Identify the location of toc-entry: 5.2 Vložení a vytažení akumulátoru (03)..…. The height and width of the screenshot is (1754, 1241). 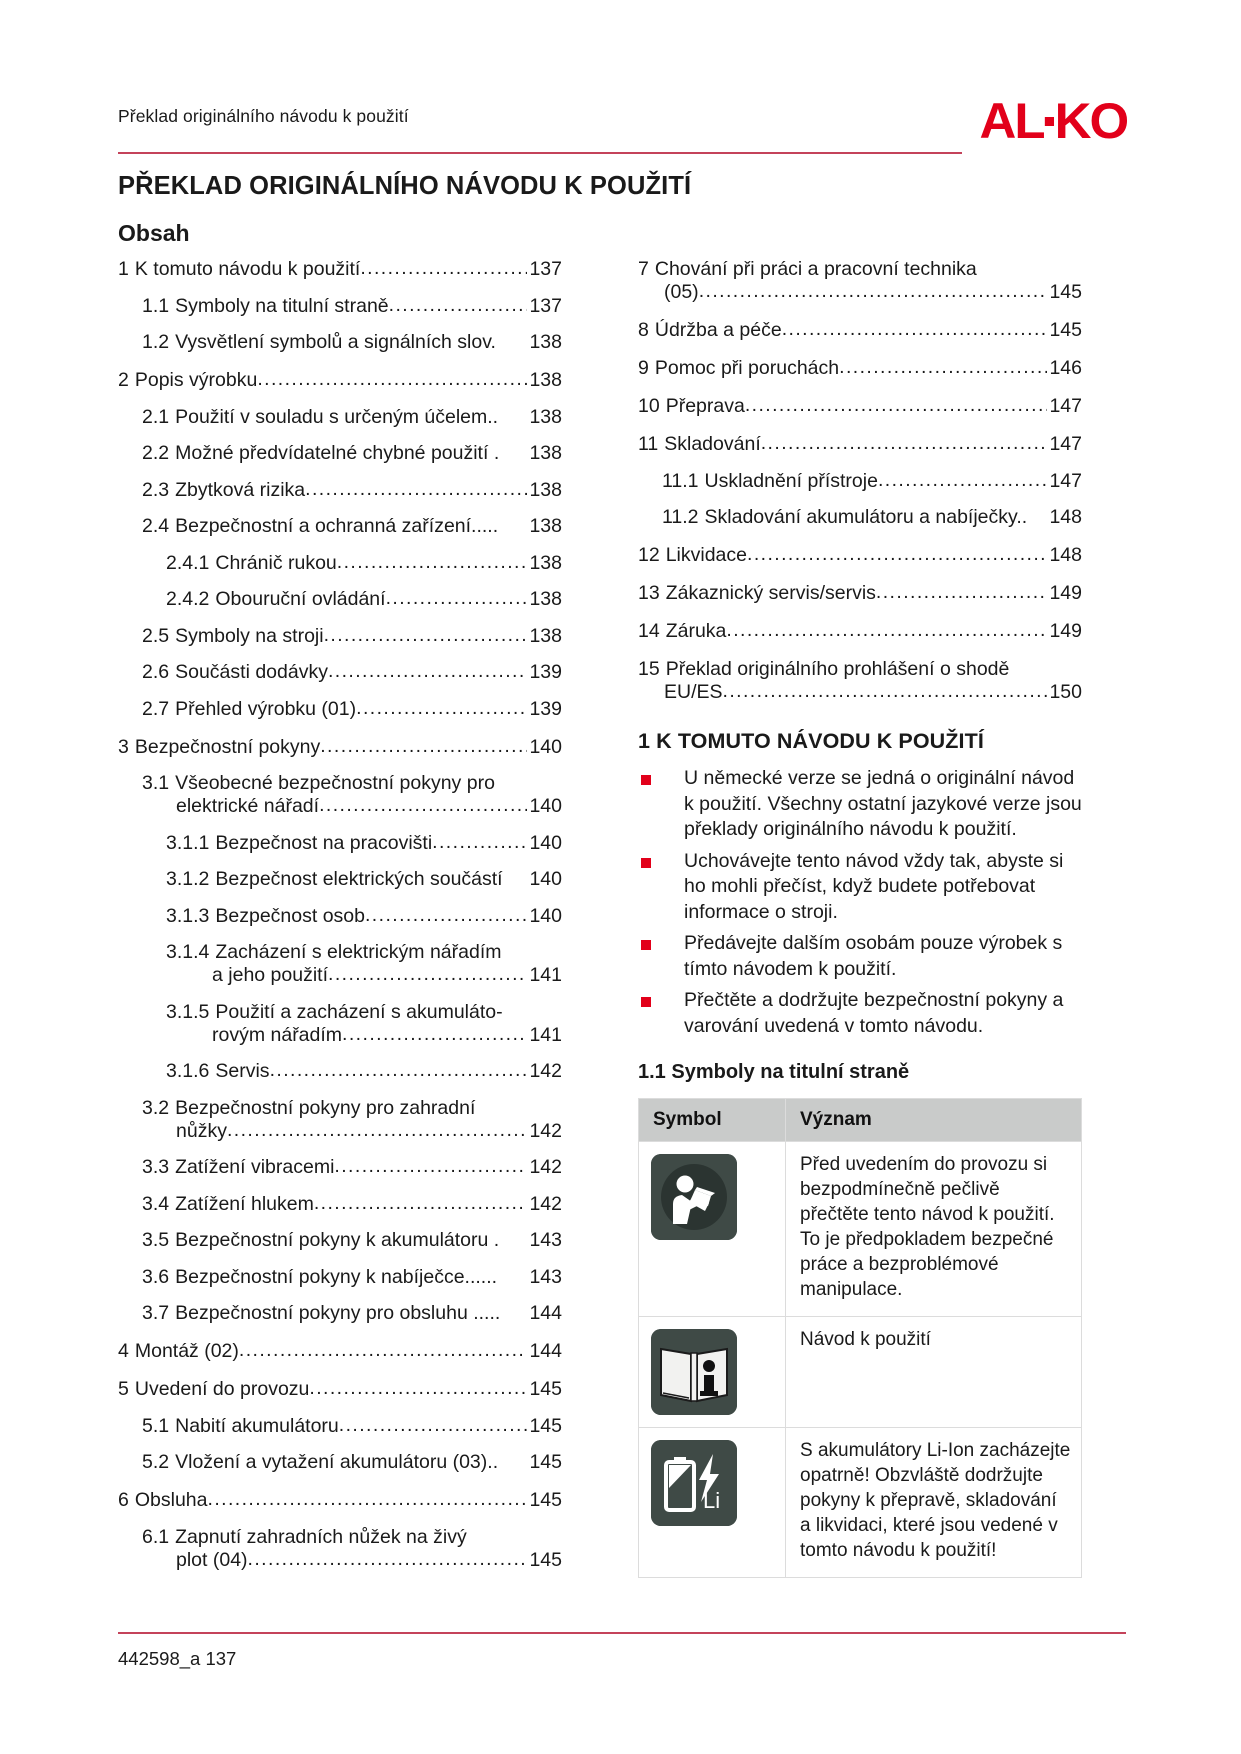
(340, 1462).